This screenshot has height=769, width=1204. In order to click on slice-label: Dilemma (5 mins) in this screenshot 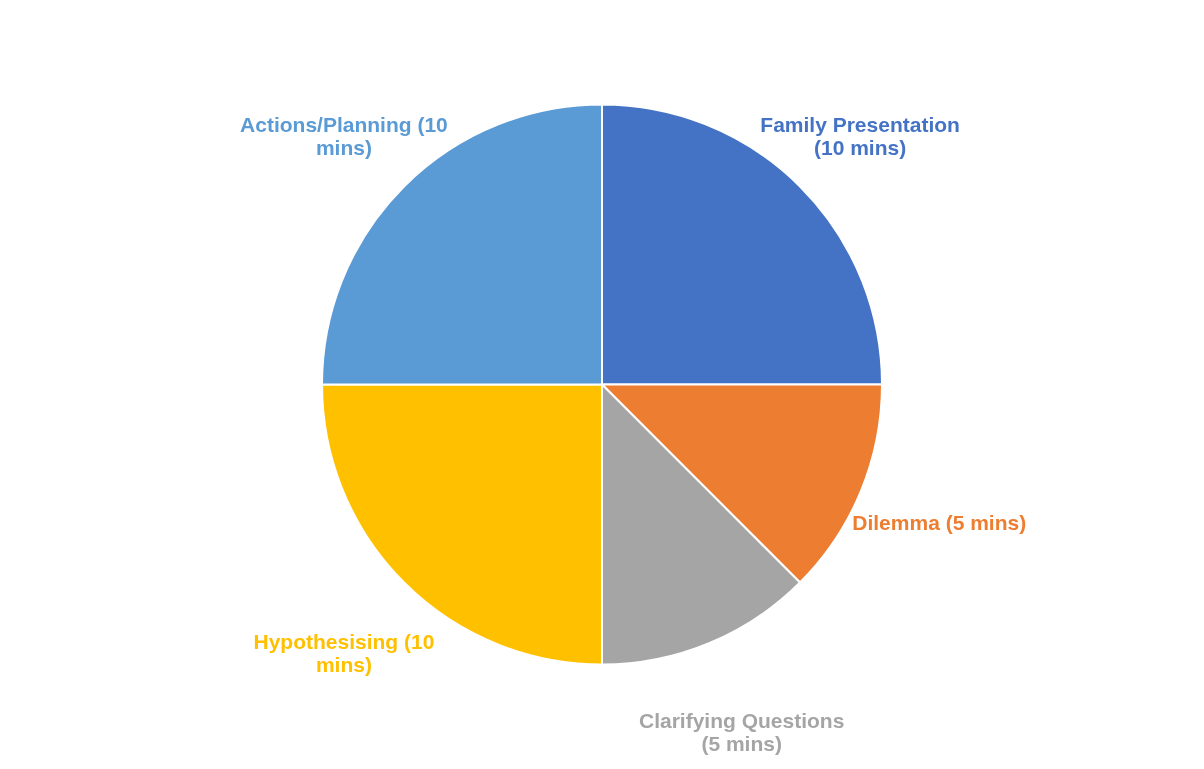, I will do `click(939, 523)`.